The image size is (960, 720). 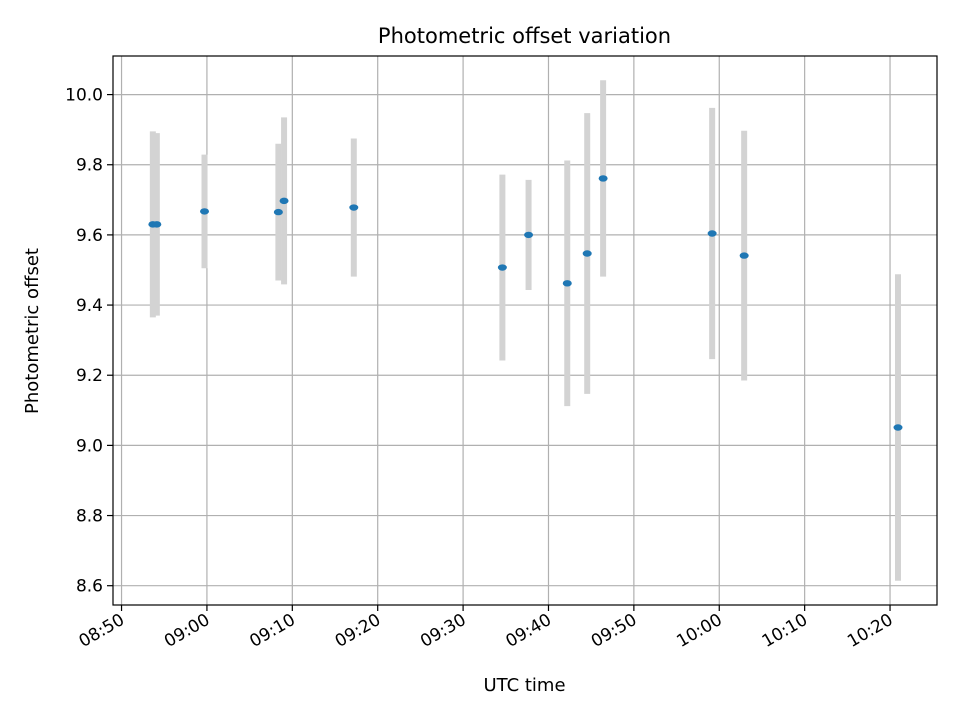 What do you see at coordinates (785, 631) in the screenshot?
I see `x-tick-label: 10:10` at bounding box center [785, 631].